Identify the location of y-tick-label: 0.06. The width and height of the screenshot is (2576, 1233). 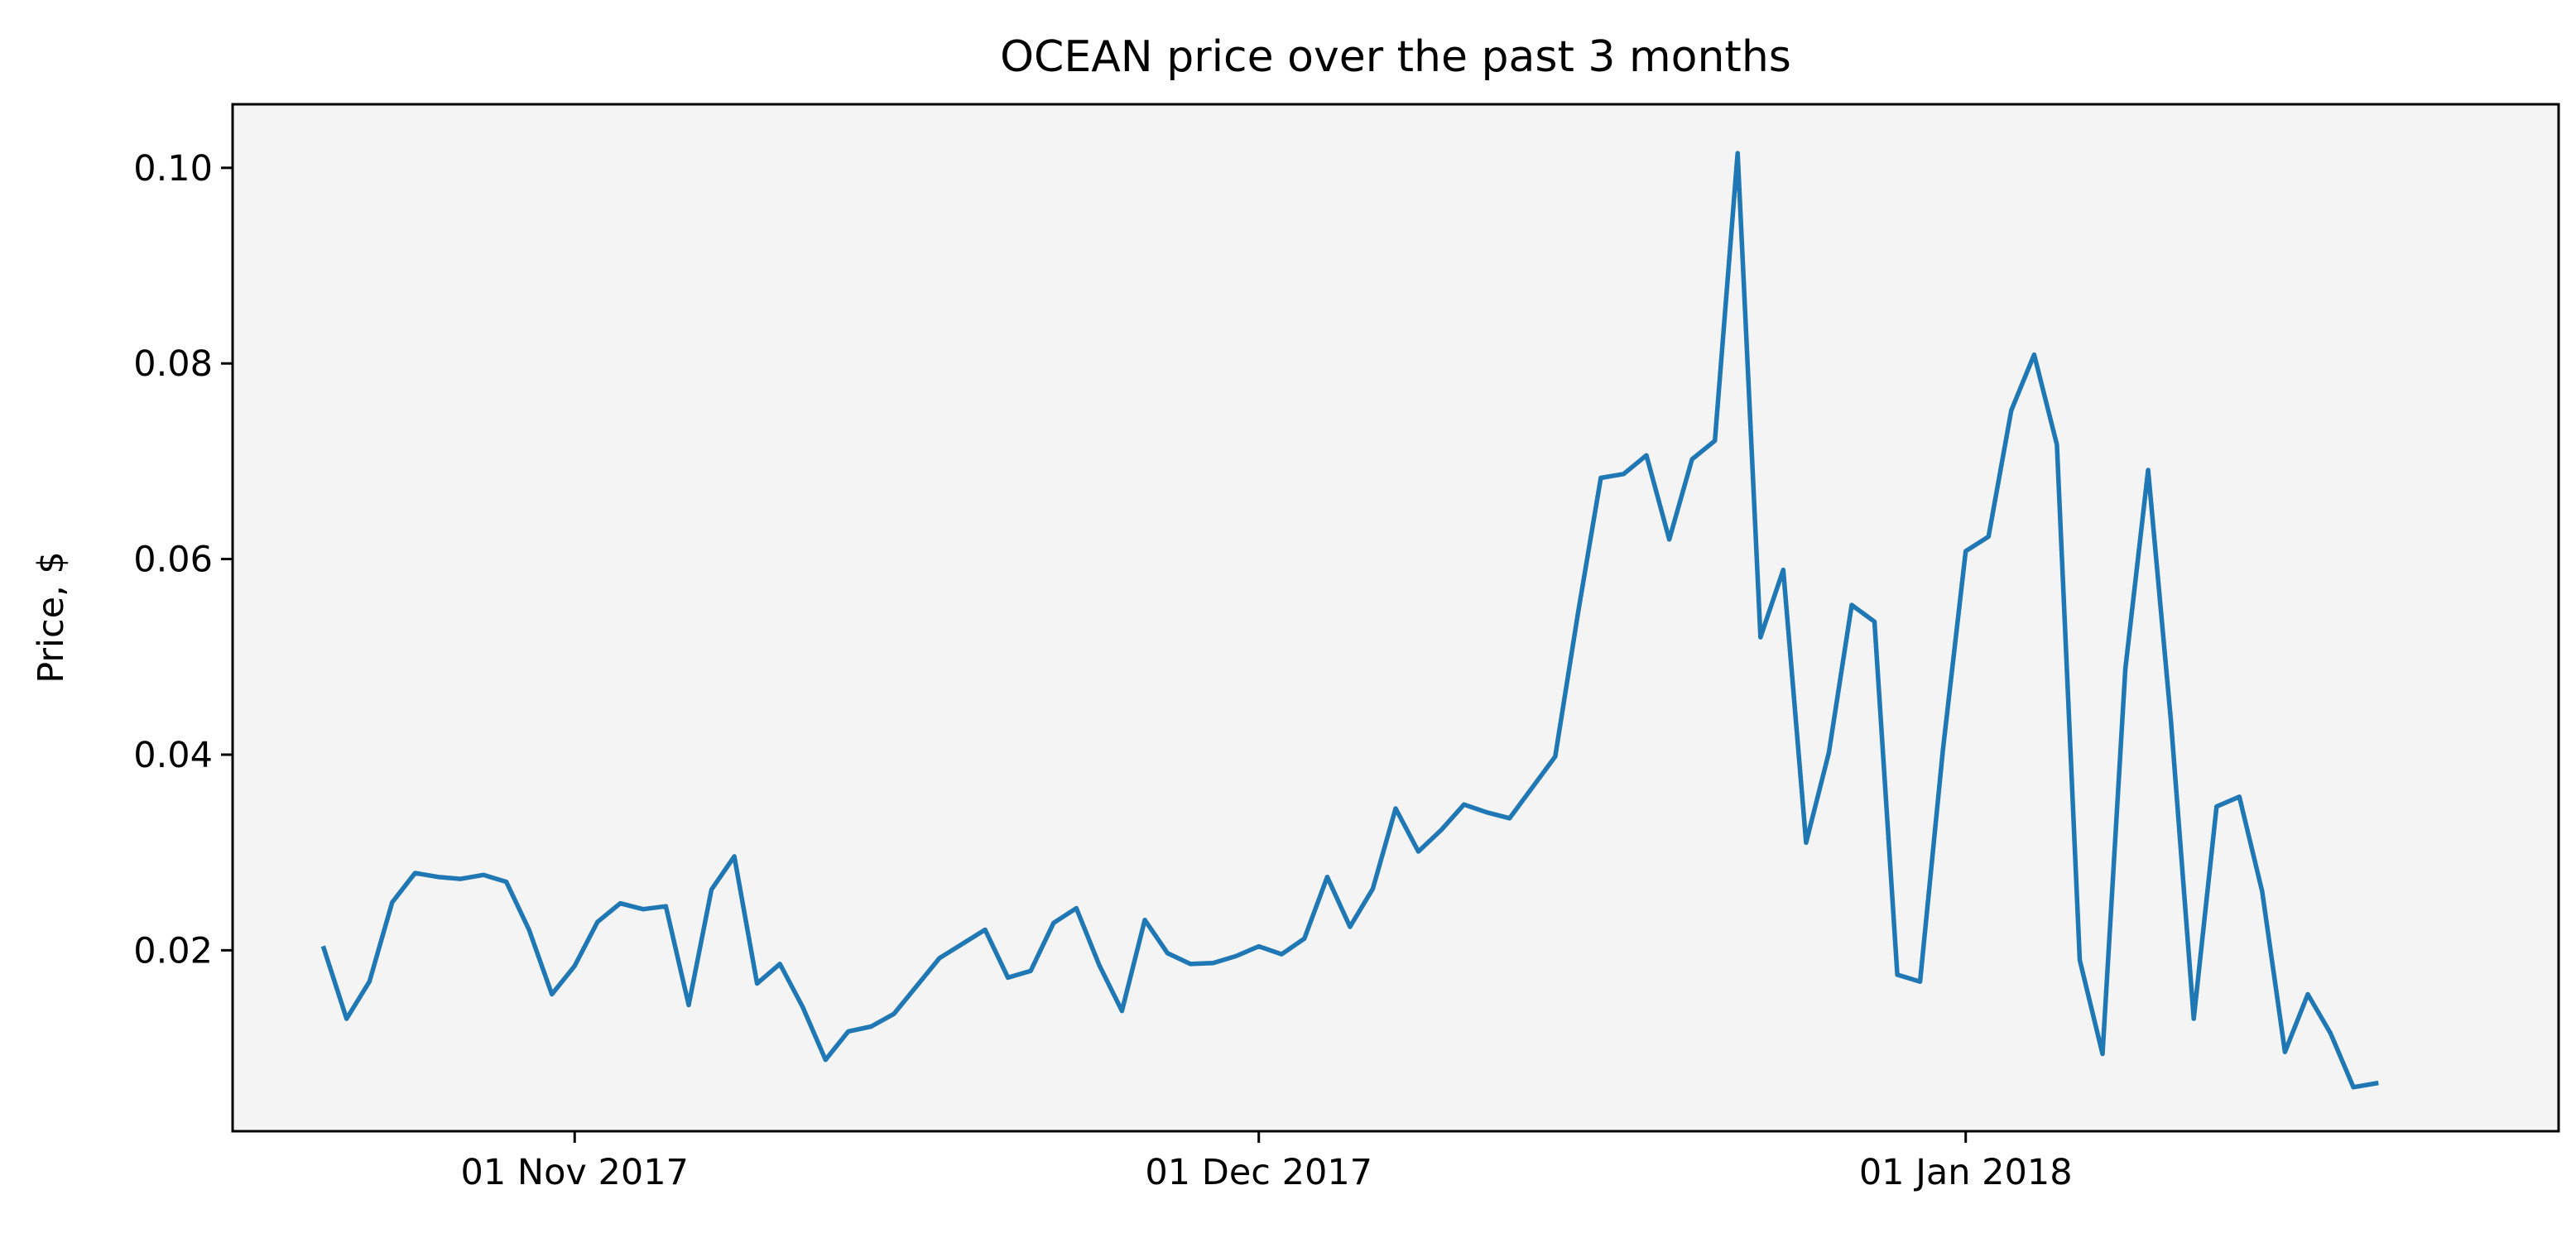
(173, 560).